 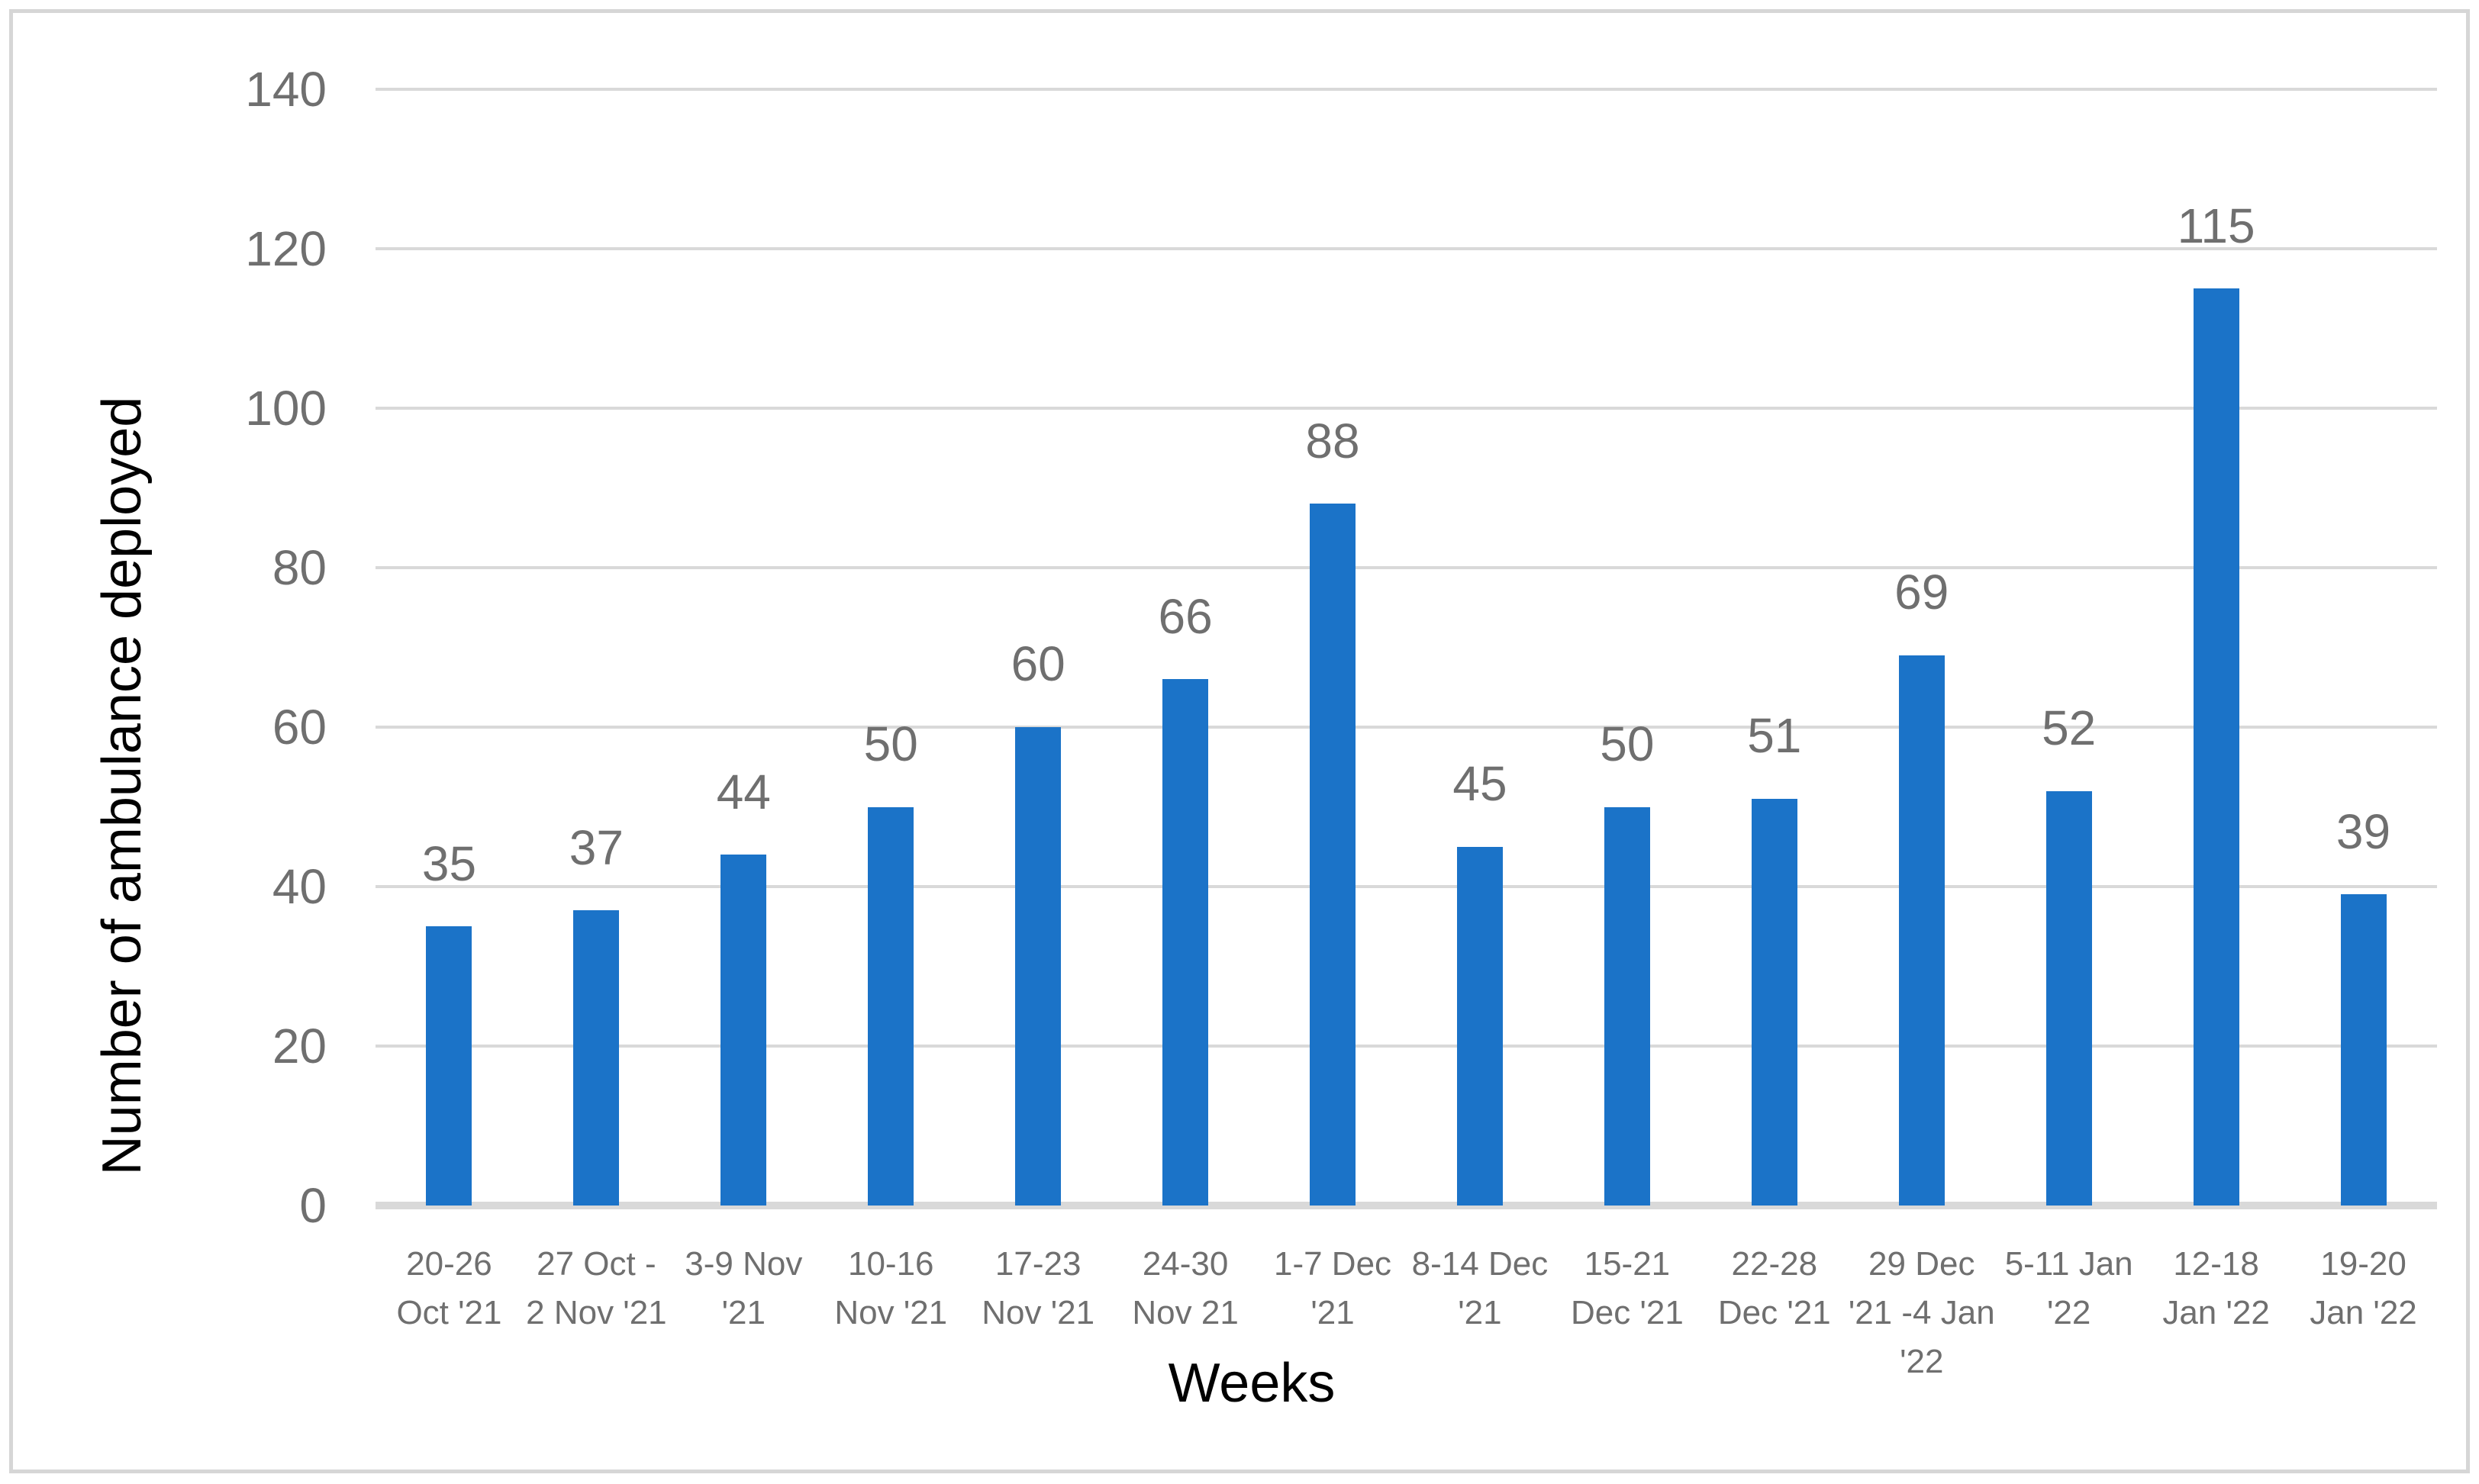 What do you see at coordinates (1774, 736) in the screenshot?
I see `bar-value-label: 51` at bounding box center [1774, 736].